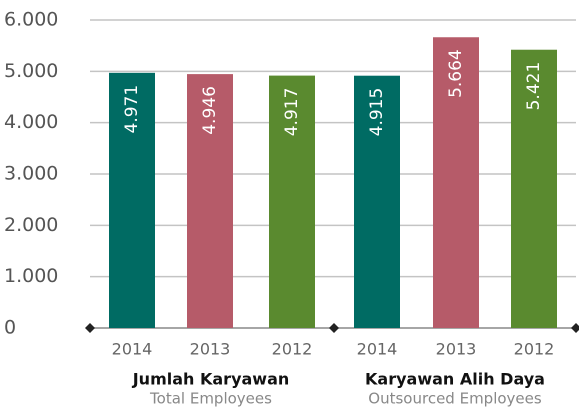  What do you see at coordinates (377, 112) in the screenshot?
I see `value-label: 4.915` at bounding box center [377, 112].